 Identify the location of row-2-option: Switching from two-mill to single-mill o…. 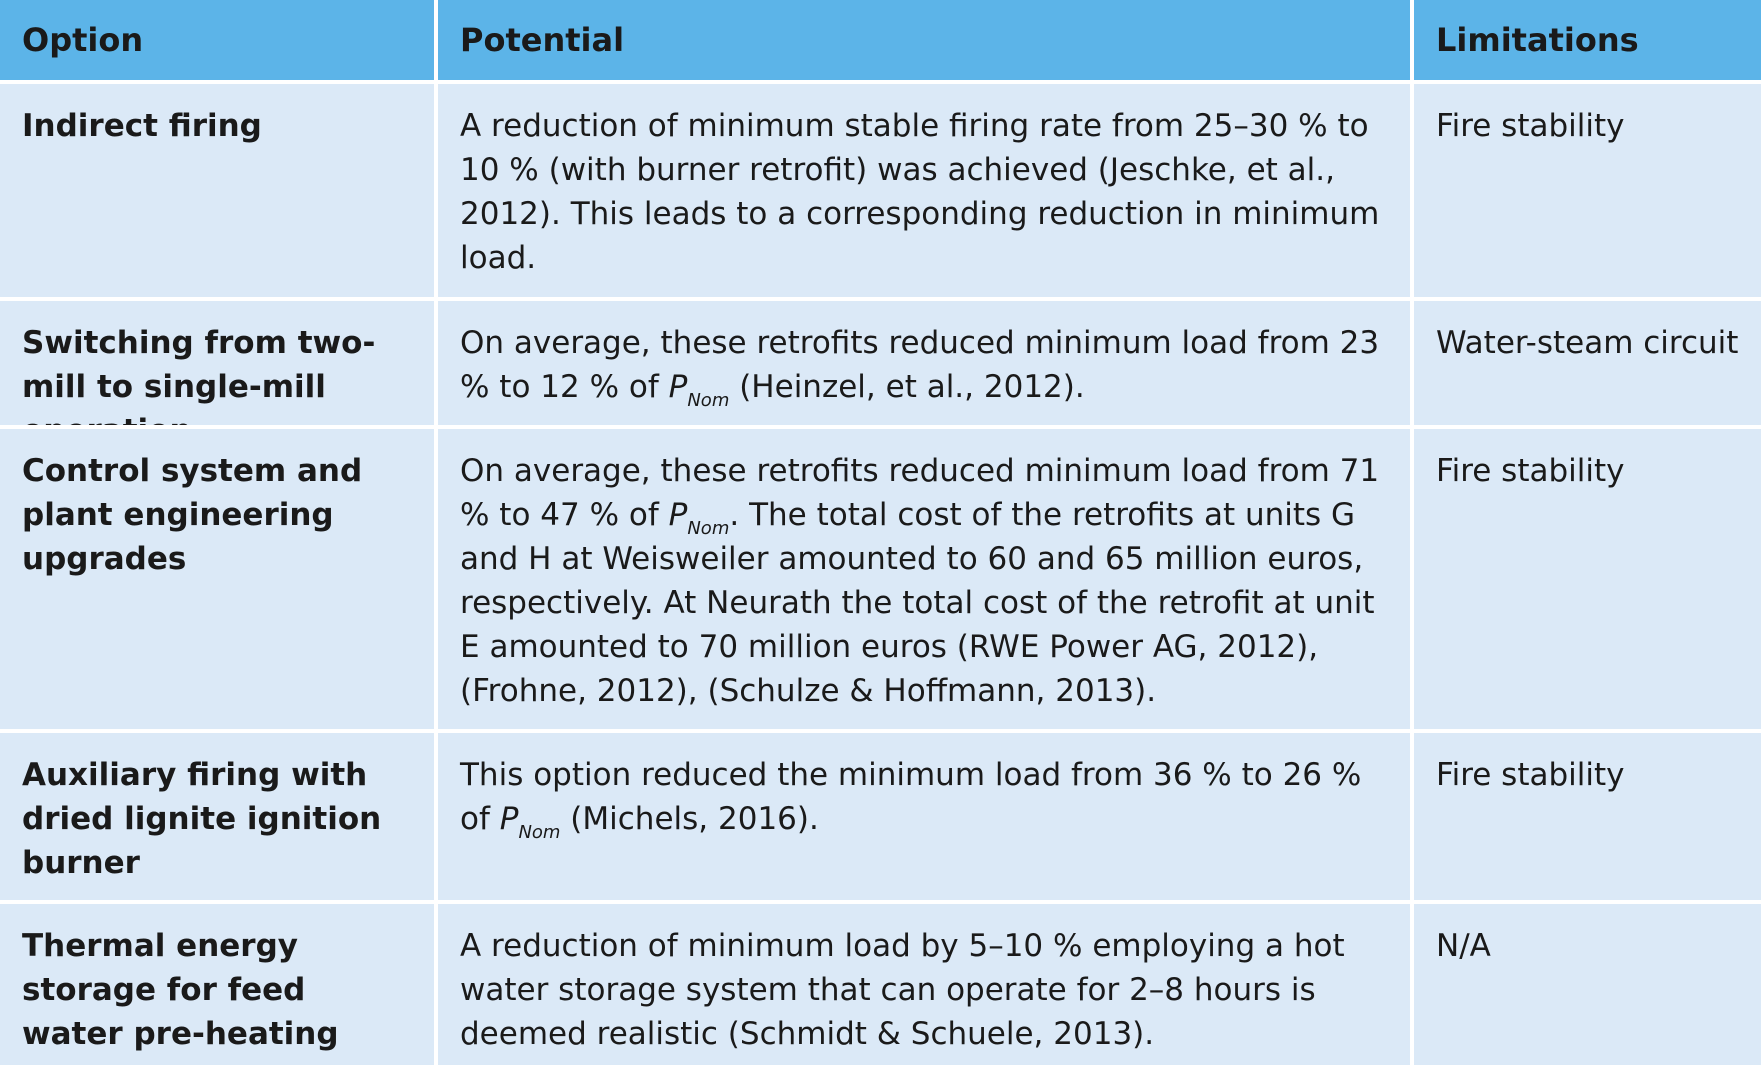
(217, 363).